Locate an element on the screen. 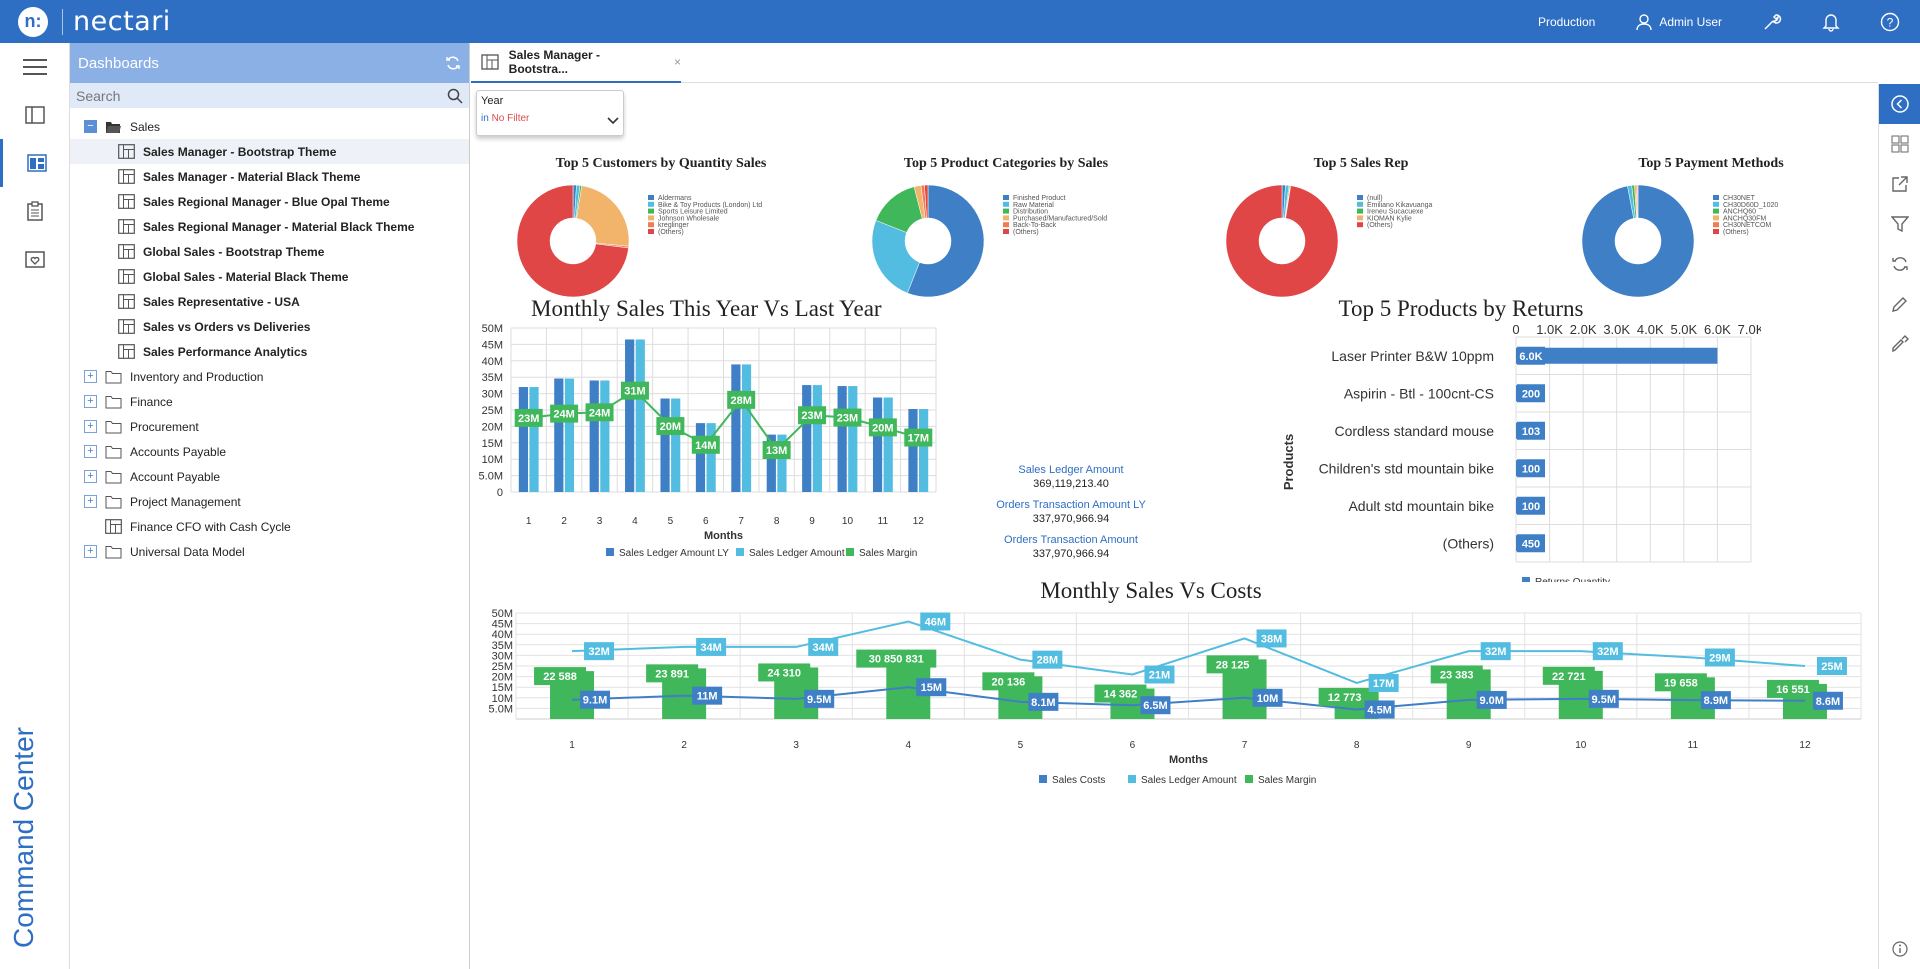  data-label: 20 136 is located at coordinates (1009, 682).